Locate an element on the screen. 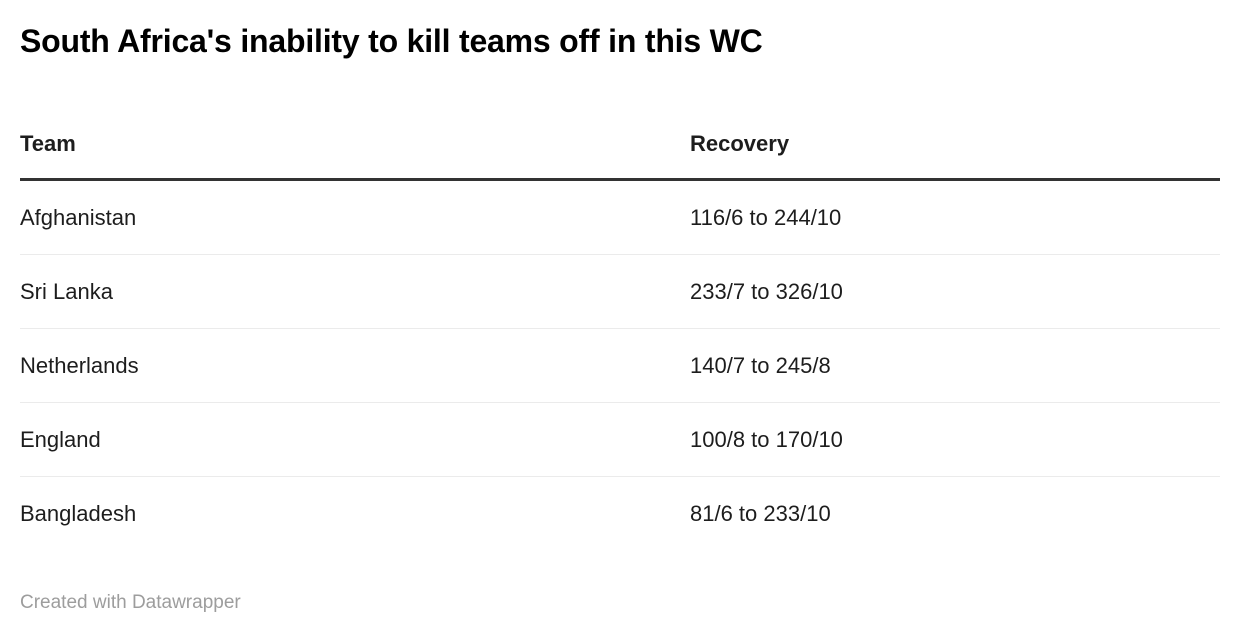  recovery-cell: 81/6 to 233/10 is located at coordinates (760, 513).